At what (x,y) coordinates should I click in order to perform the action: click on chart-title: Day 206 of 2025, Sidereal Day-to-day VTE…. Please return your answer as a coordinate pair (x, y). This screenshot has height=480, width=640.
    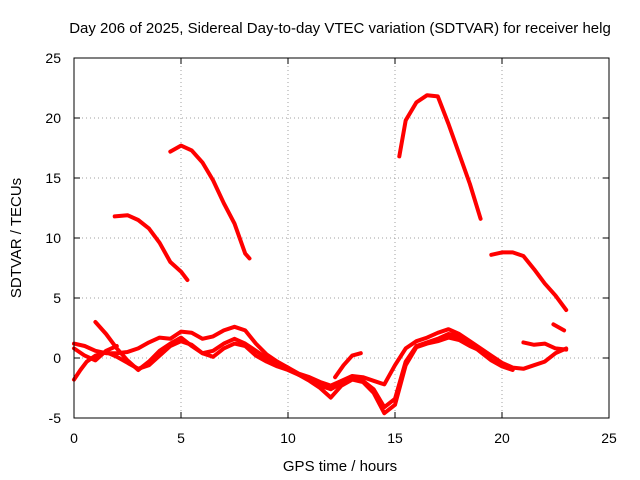
    Looking at the image, I should click on (340, 28).